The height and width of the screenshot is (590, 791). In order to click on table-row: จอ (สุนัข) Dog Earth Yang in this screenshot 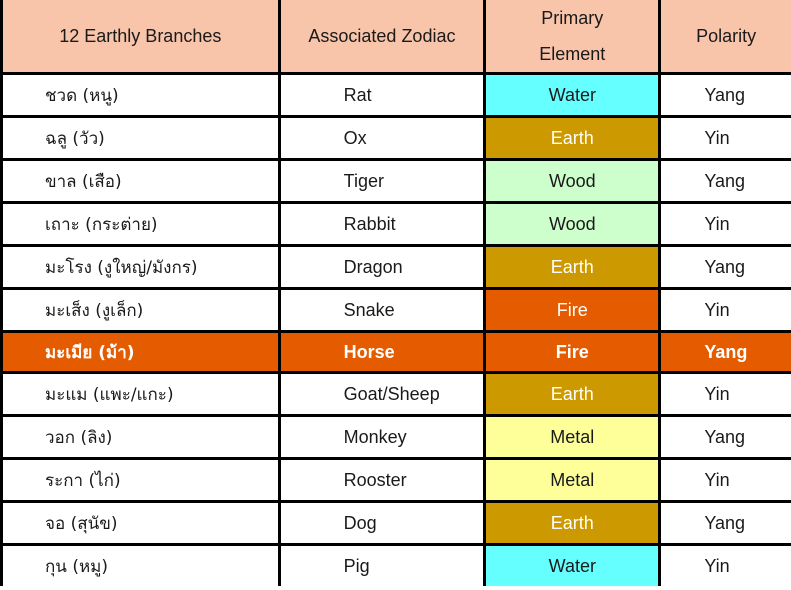, I will do `click(395, 523)`.